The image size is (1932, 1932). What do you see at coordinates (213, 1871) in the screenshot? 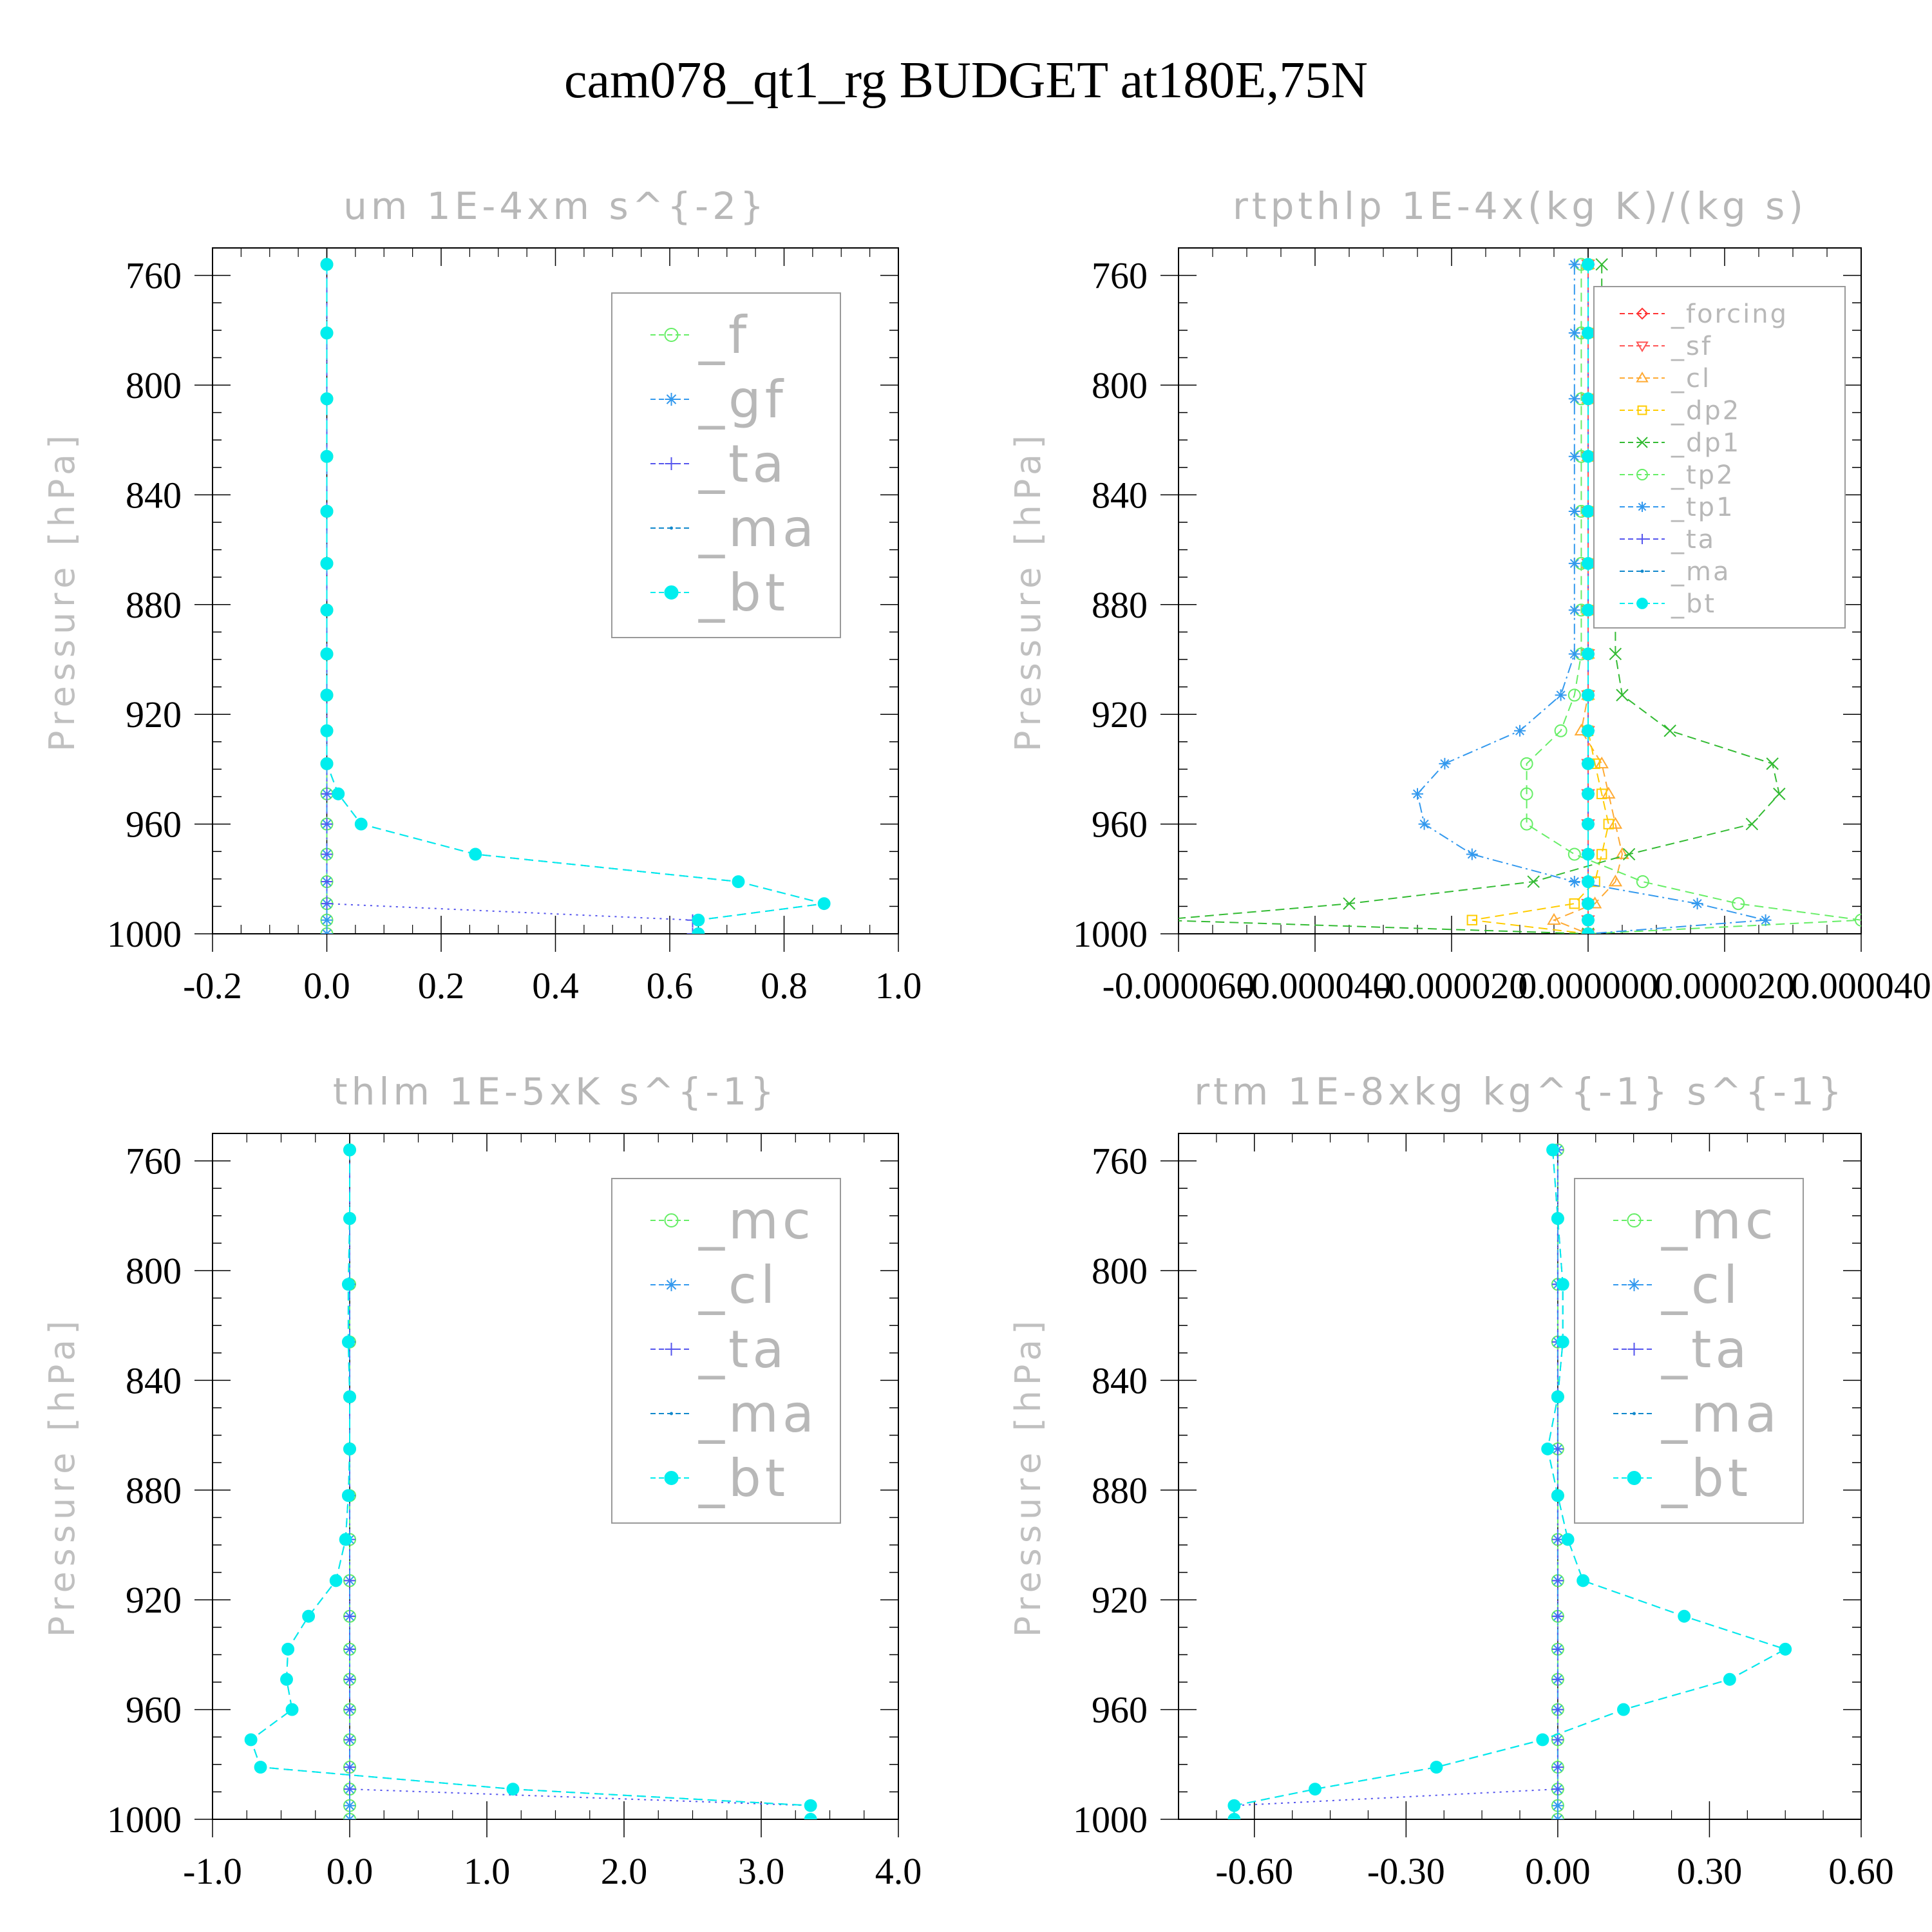
I see `x-tick-label: -1.0` at bounding box center [213, 1871].